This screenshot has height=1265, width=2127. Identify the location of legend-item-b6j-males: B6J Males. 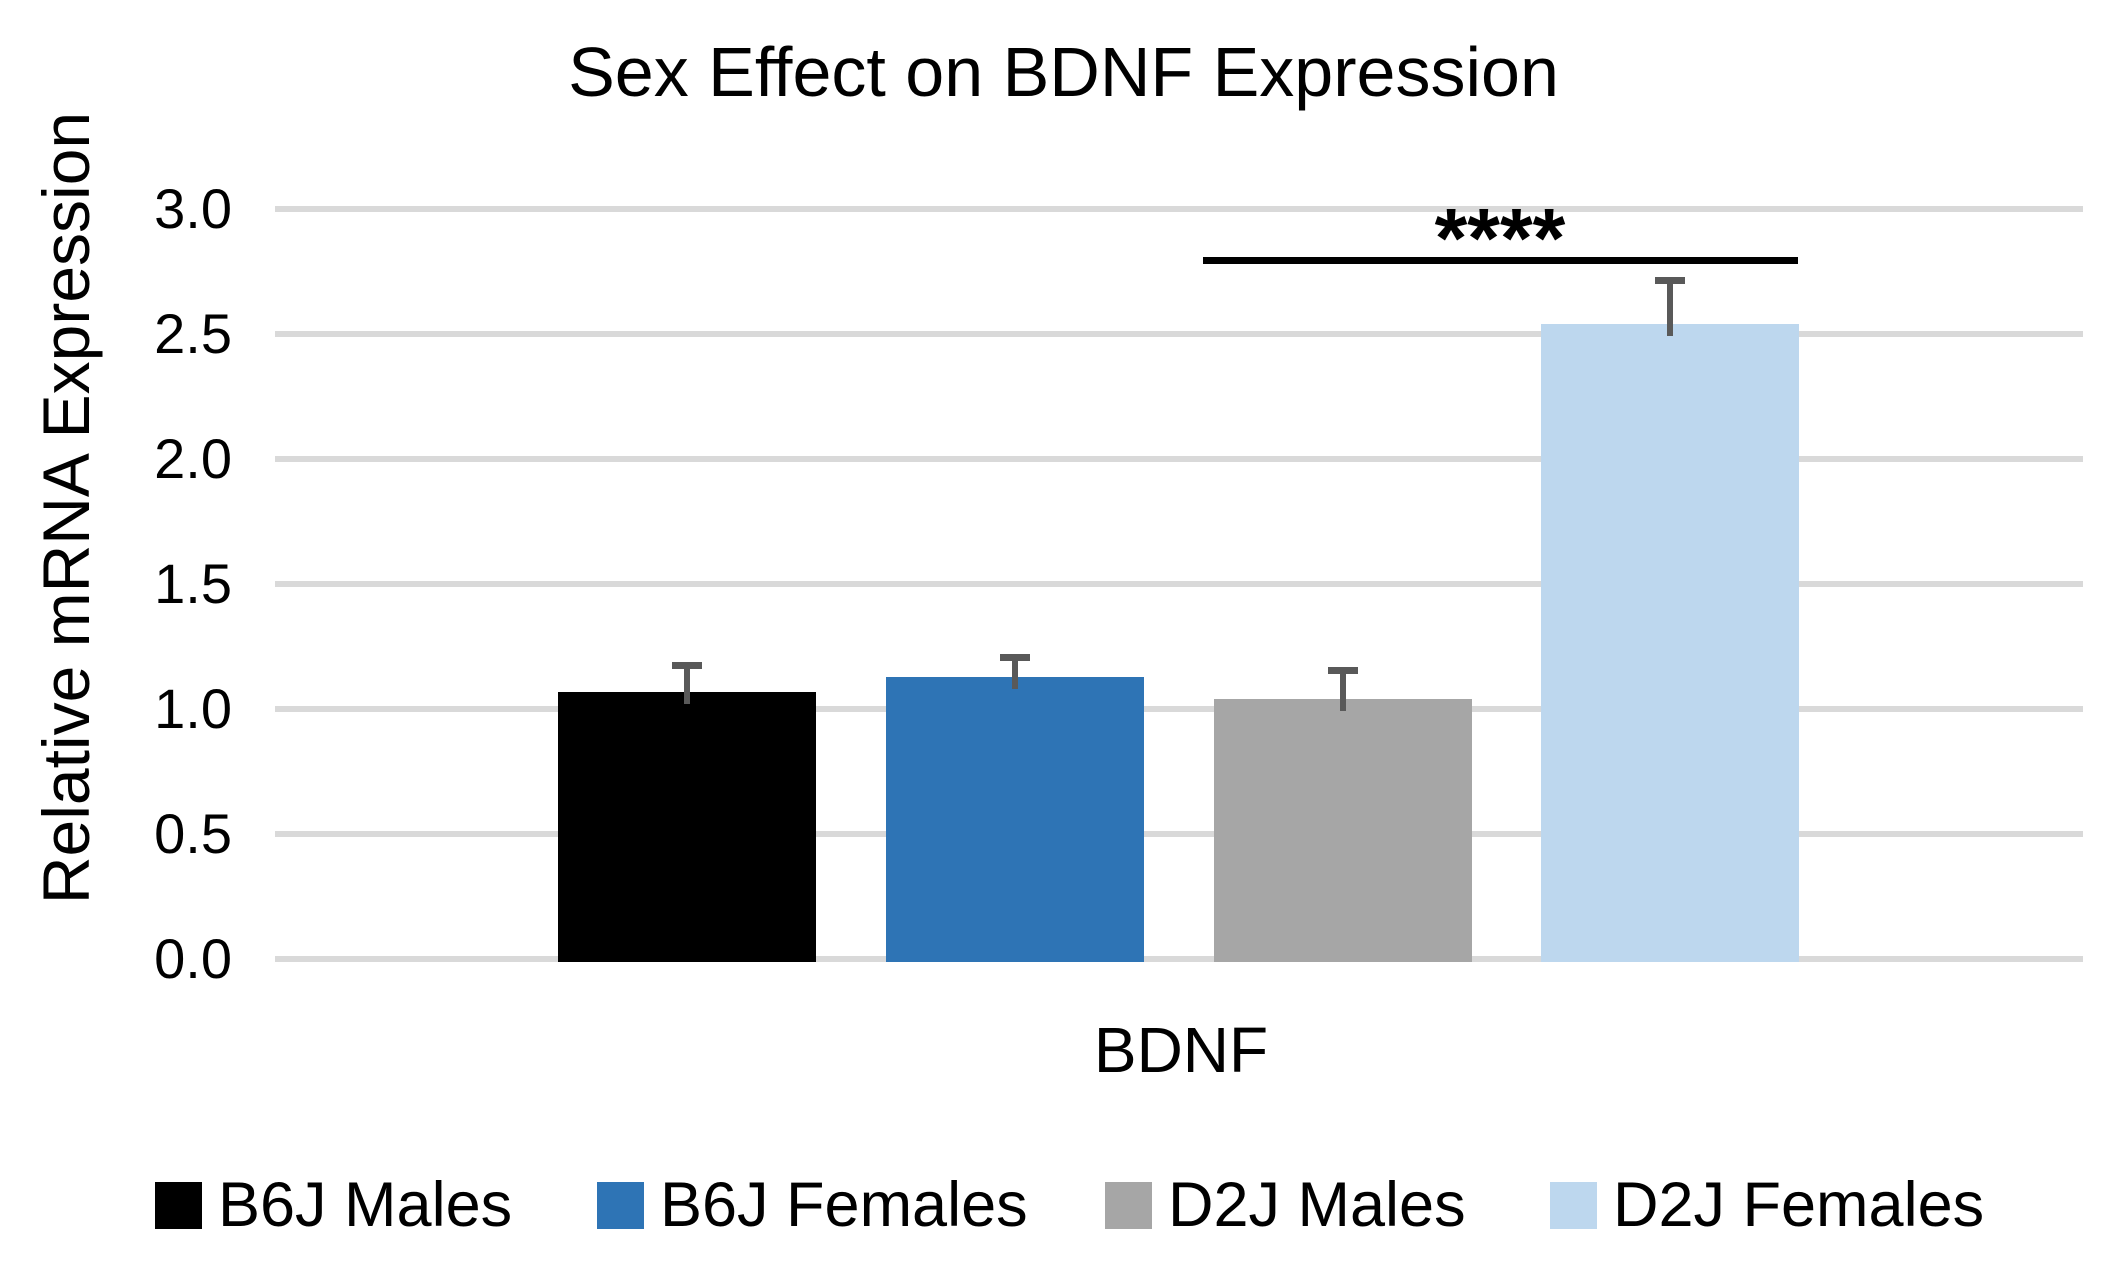
(333, 1205).